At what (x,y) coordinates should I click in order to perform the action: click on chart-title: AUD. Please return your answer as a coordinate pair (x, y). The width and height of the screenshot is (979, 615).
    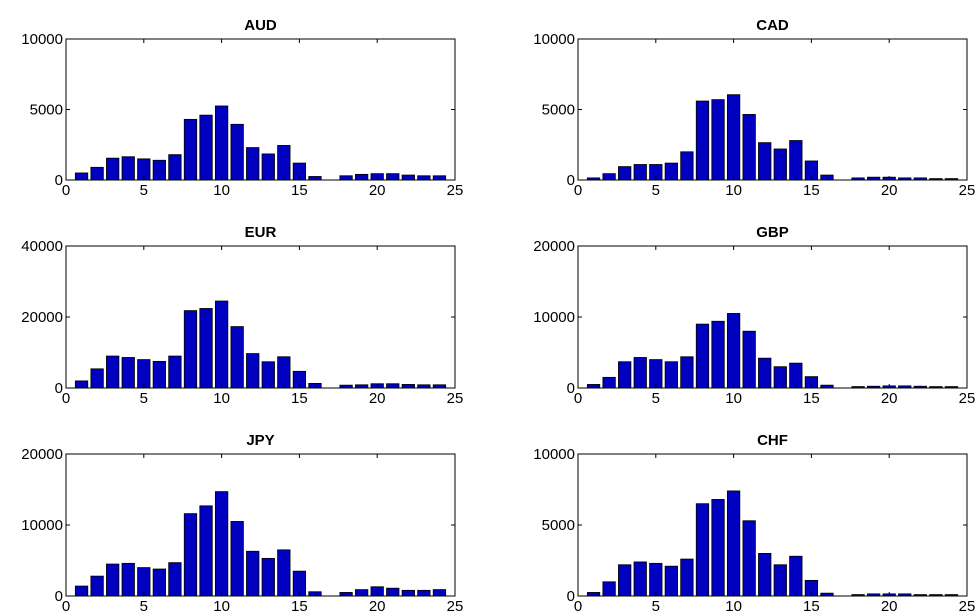
    Looking at the image, I should click on (260, 25).